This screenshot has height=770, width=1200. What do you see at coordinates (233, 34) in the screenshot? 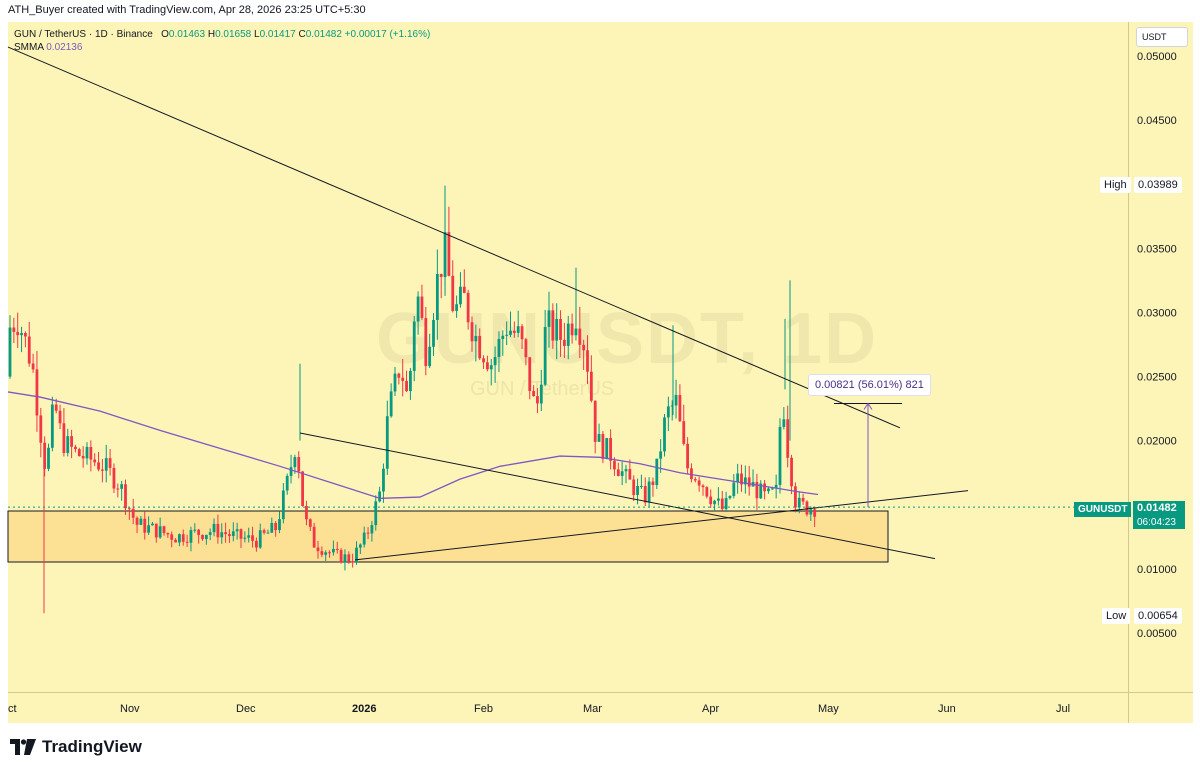
I see `legend-high-value: 0.01658` at bounding box center [233, 34].